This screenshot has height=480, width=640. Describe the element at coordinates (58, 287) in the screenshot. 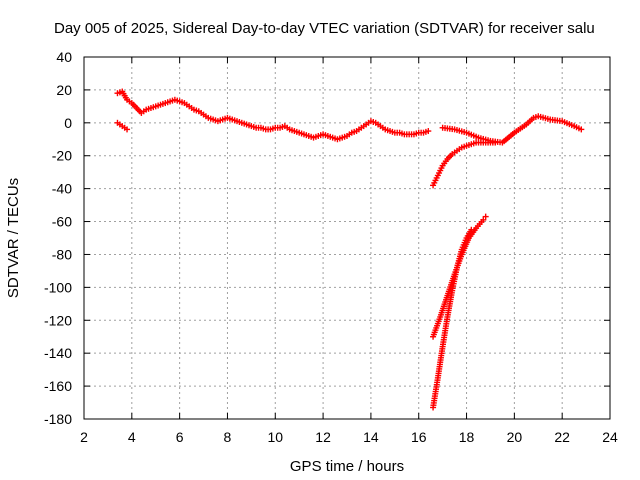

I see `y-tick-label: -100` at that location.